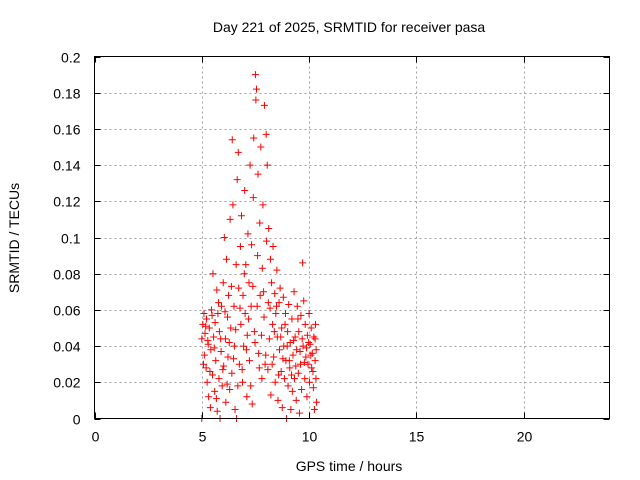 The image size is (640, 480). What do you see at coordinates (66, 275) in the screenshot?
I see `y-tick-label: 0.08` at bounding box center [66, 275].